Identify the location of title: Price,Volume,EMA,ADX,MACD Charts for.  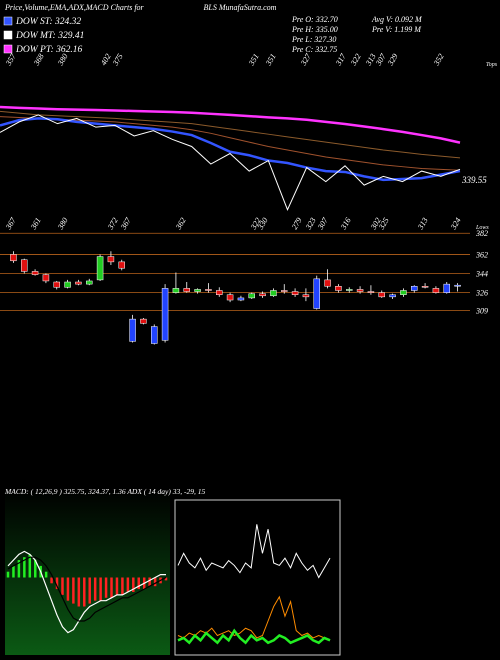
(74, 7).